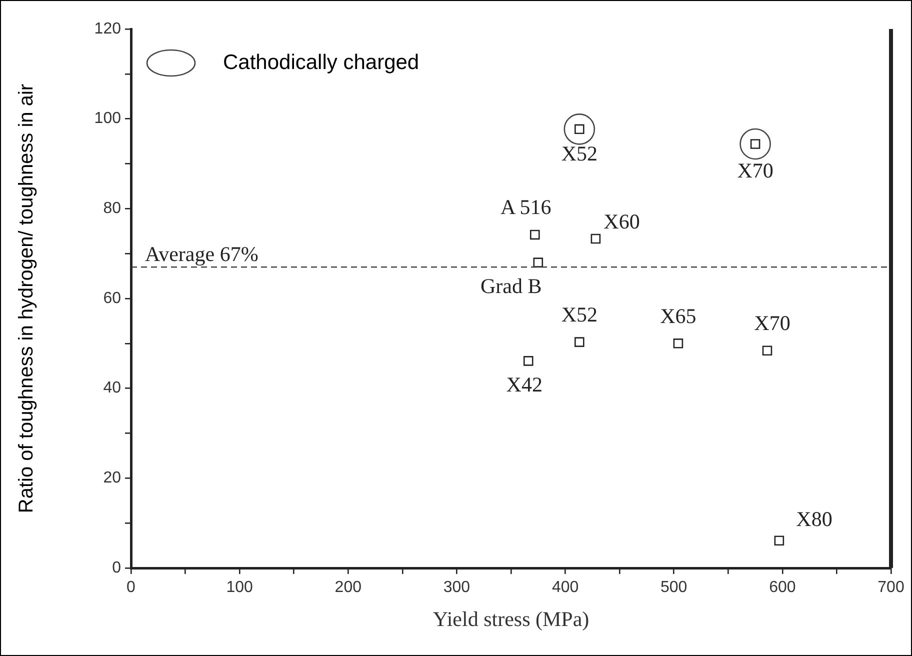 The width and height of the screenshot is (912, 656). What do you see at coordinates (456, 587) in the screenshot?
I see `x-tick-label: 300` at bounding box center [456, 587].